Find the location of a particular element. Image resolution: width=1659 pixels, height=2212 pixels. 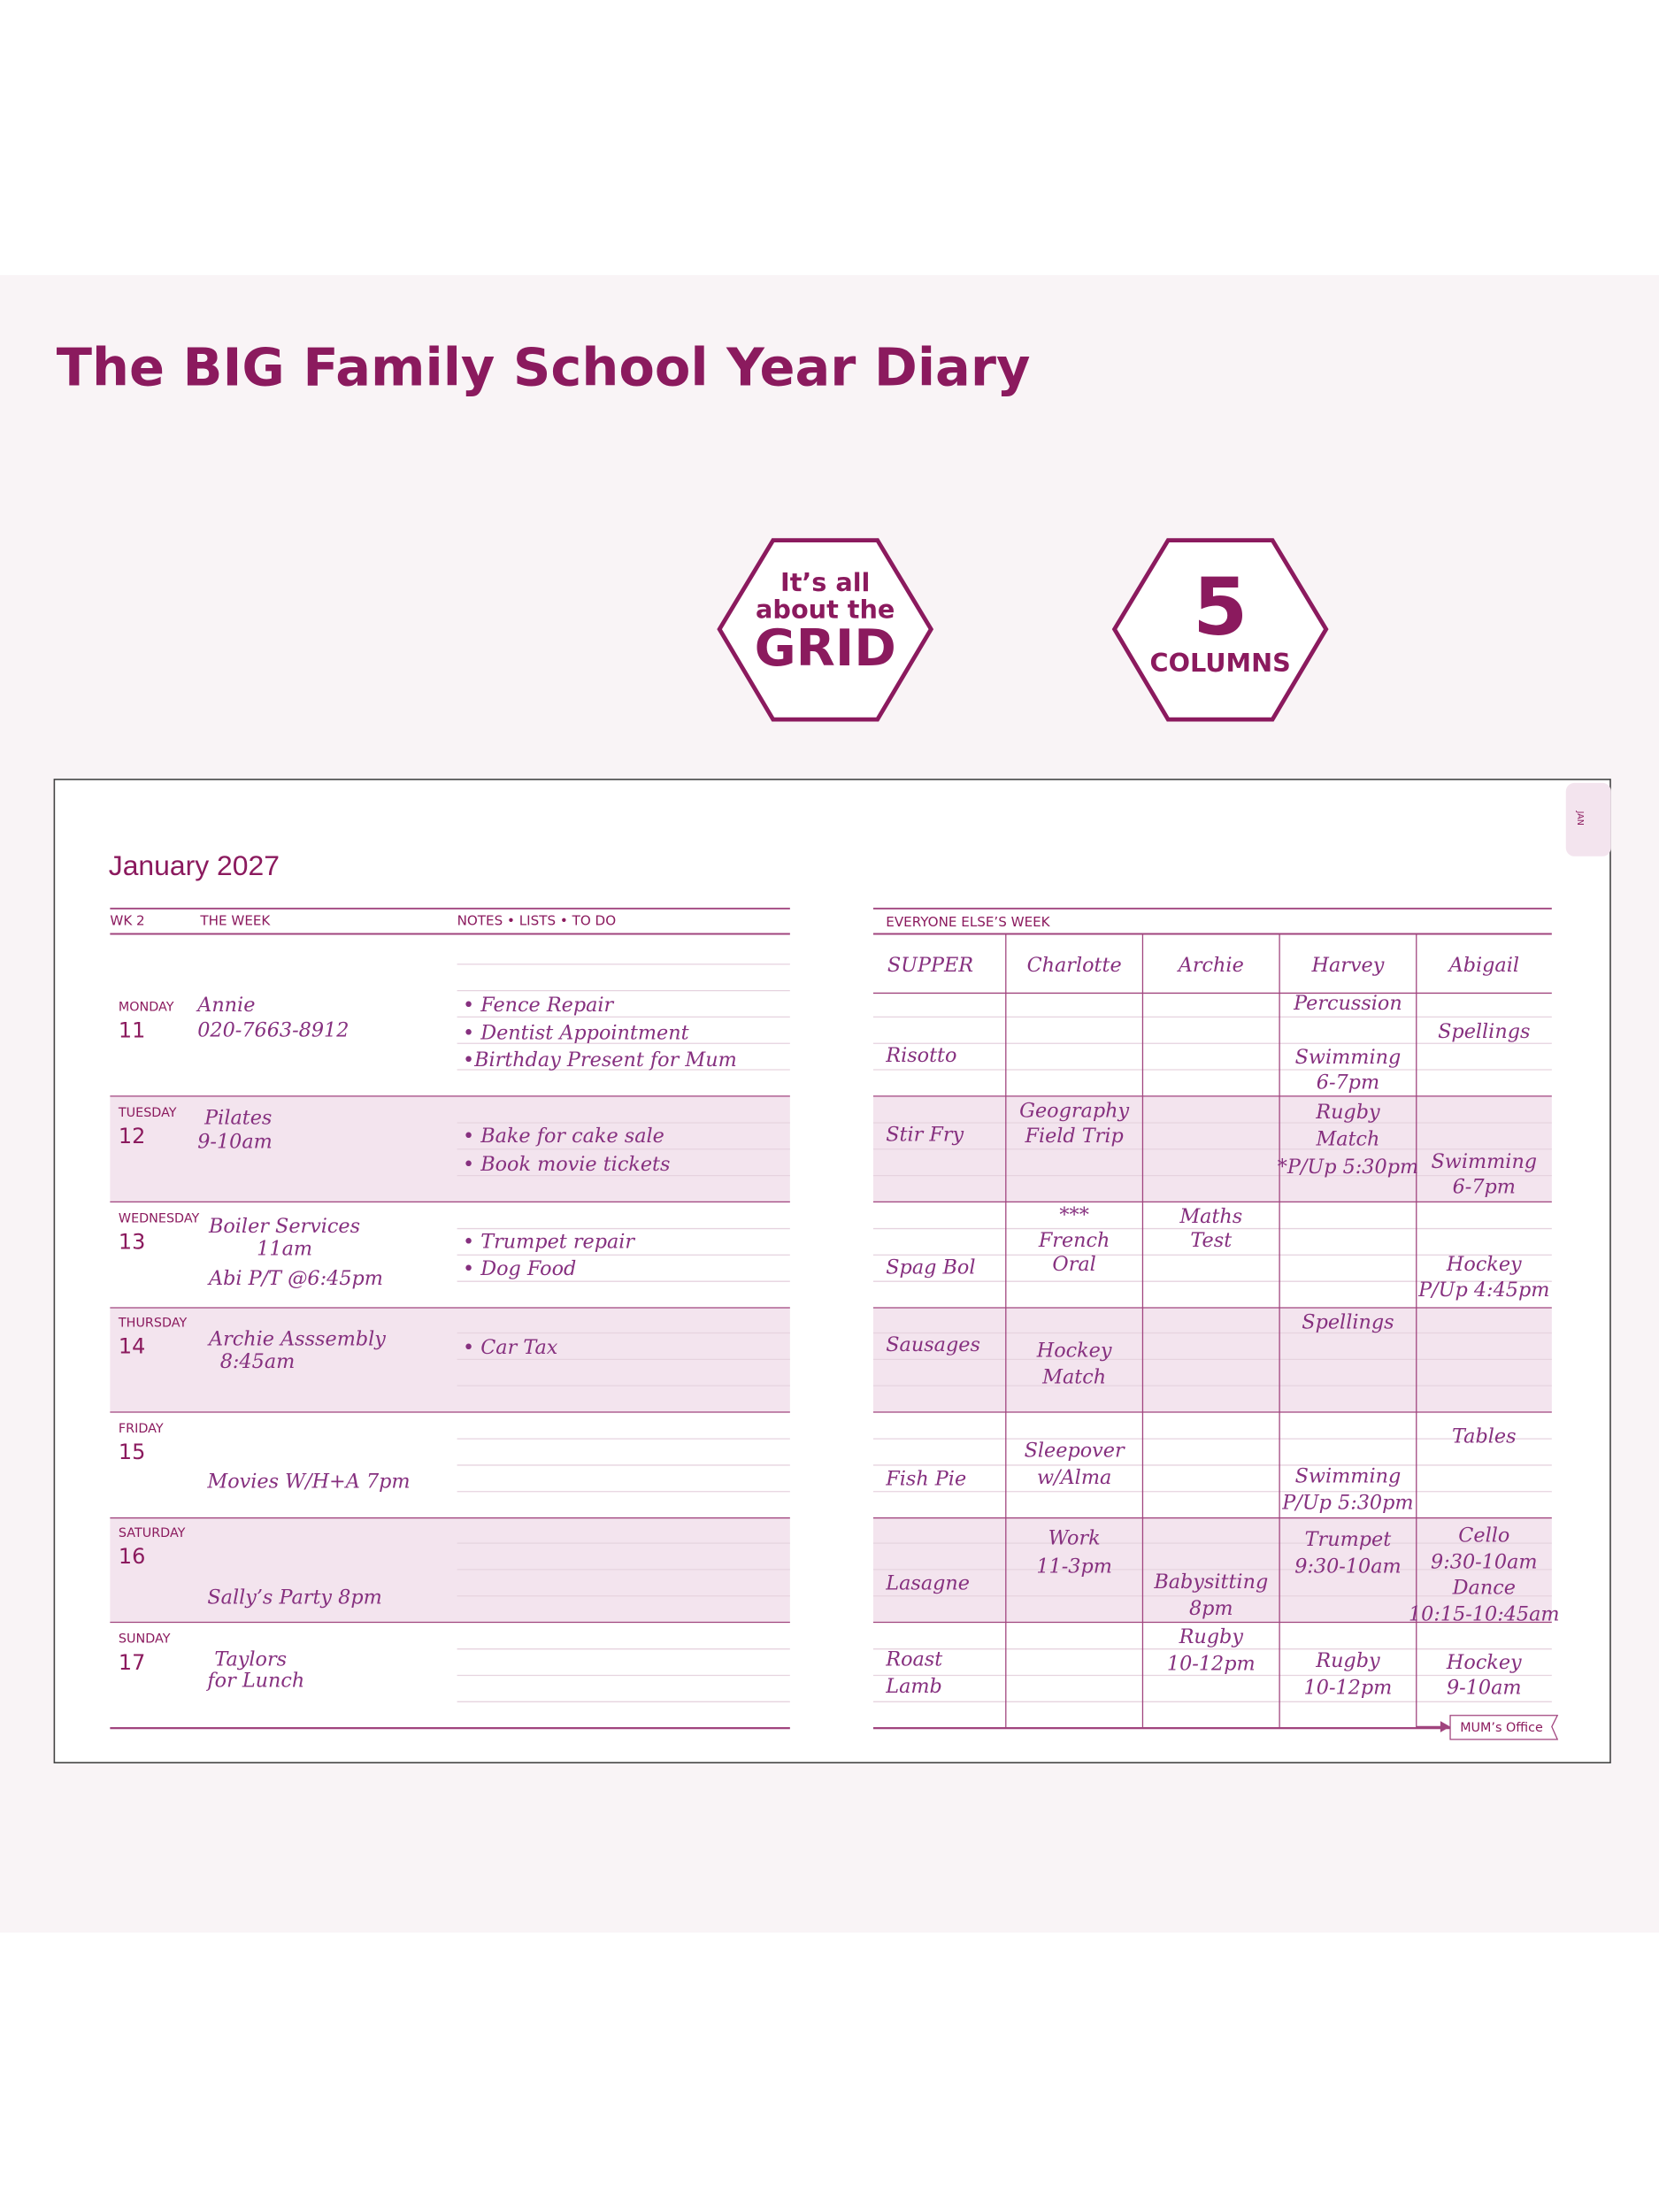

column-header: WK 2 is located at coordinates (127, 921).